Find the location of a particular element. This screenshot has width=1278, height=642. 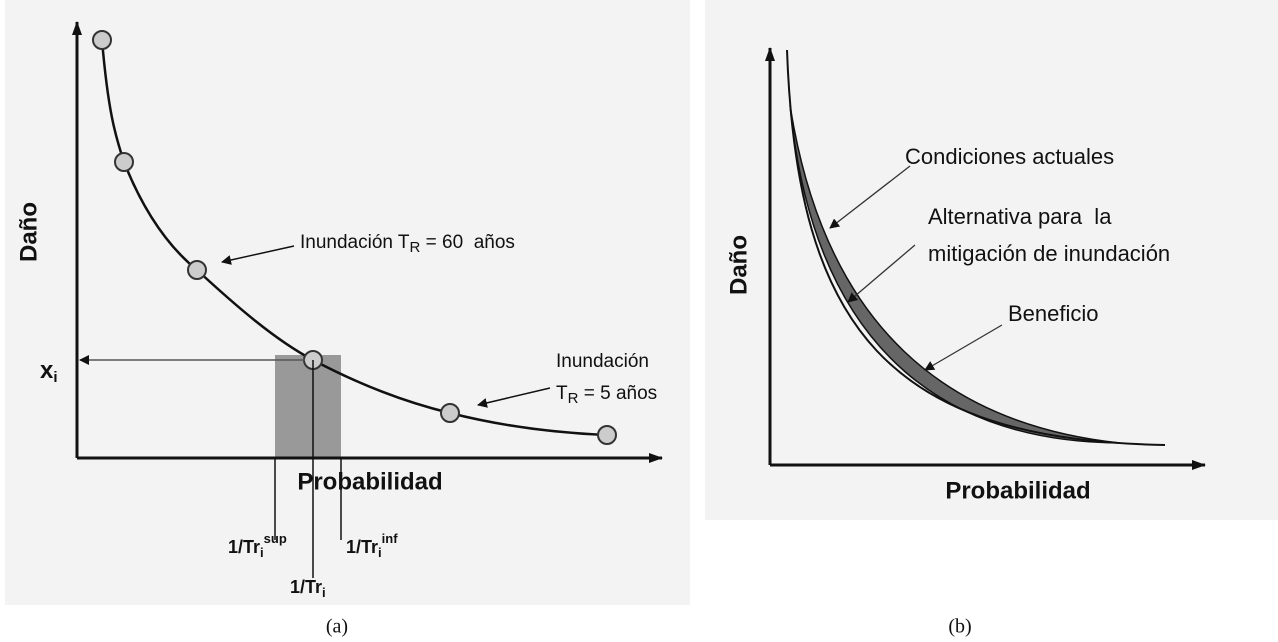

annotation: Condiciones actuales is located at coordinates (1009, 156).